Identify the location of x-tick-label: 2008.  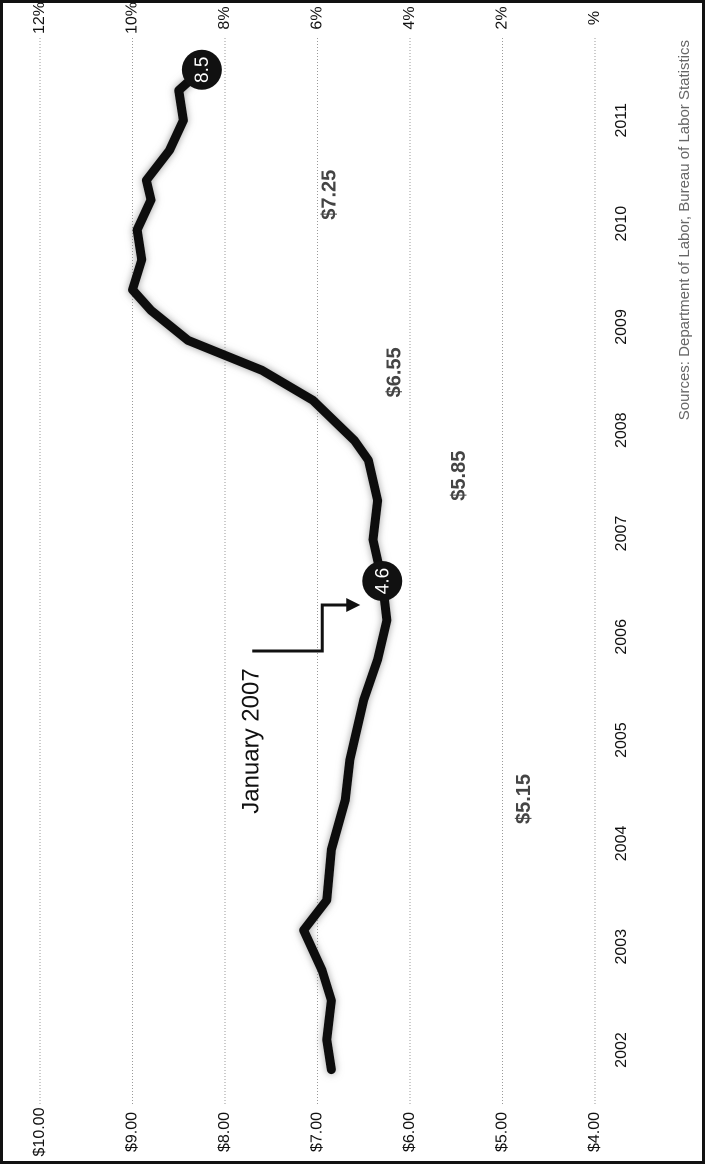
(621, 430).